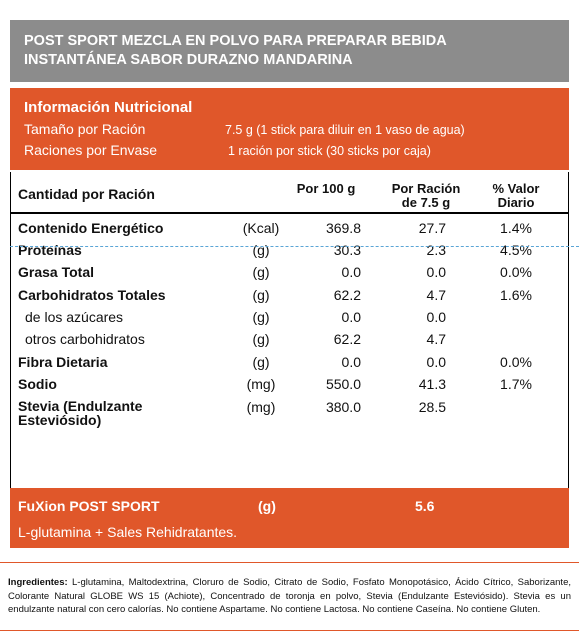 The width and height of the screenshot is (579, 637). What do you see at coordinates (516, 295) in the screenshot?
I see `row-daily-value: 1.6%` at bounding box center [516, 295].